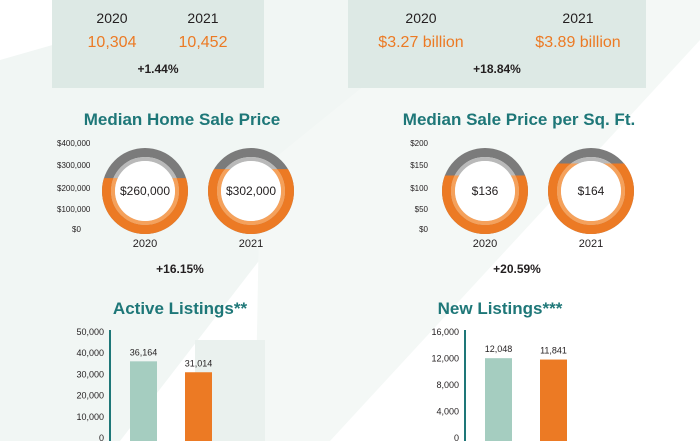 The width and height of the screenshot is (700, 441). Describe the element at coordinates (419, 165) in the screenshot. I see `axis-tick: $150` at that location.